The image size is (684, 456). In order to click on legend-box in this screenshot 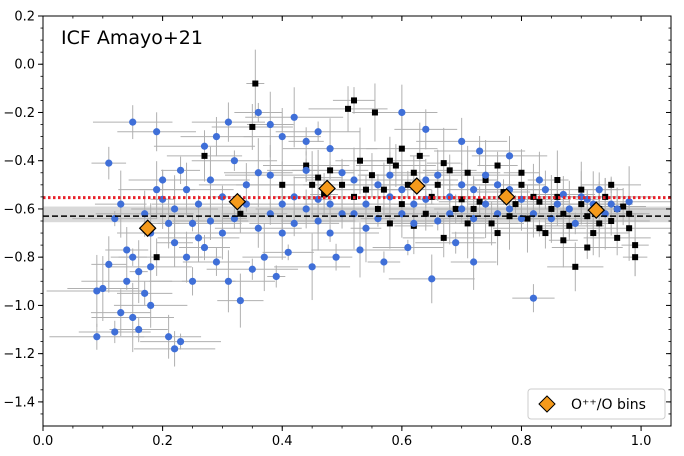, I will do `click(596, 404)`.